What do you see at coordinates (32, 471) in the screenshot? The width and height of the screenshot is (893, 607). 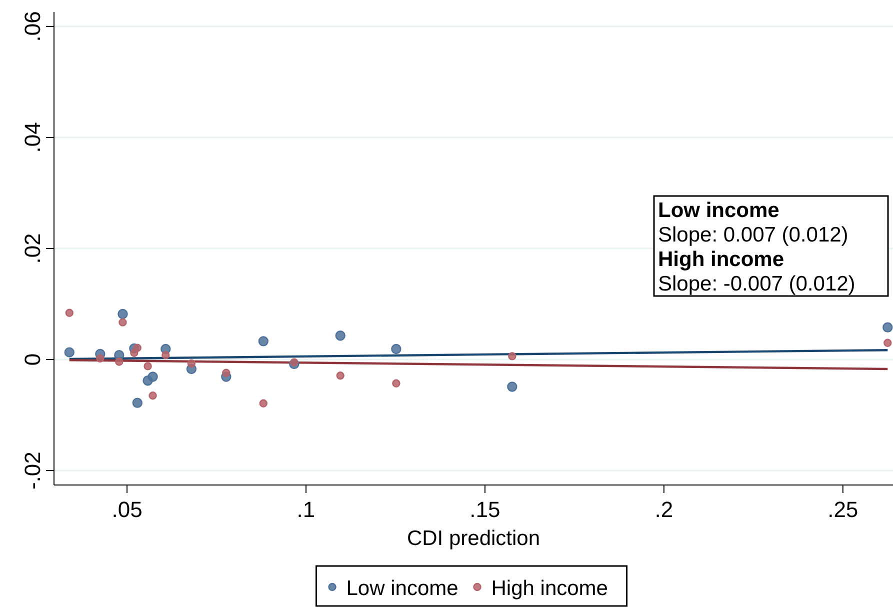 I see `y-tick-label: -.02` at bounding box center [32, 471].